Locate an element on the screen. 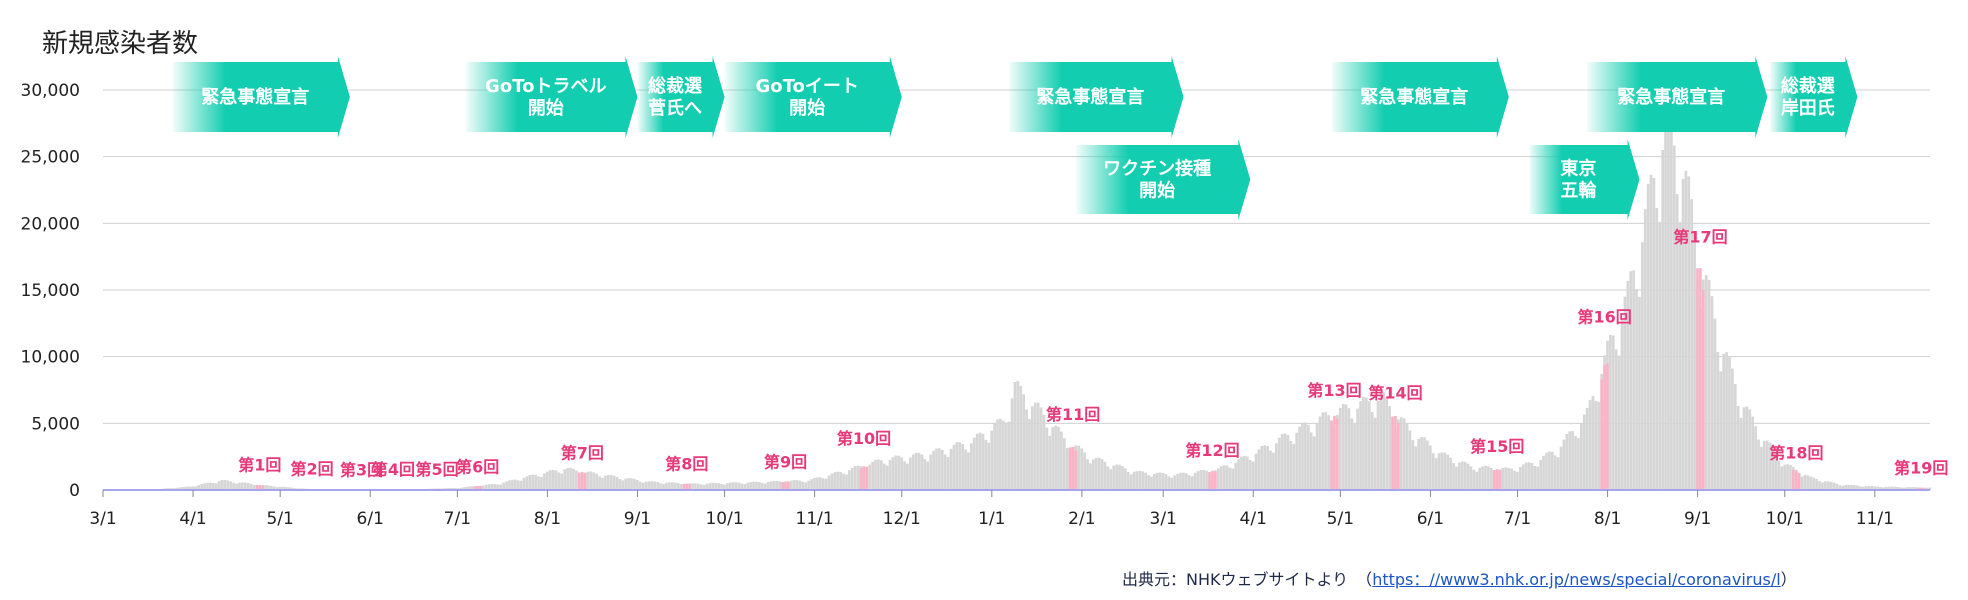 Image resolution: width=1968 pixels, height=600 pixels. event-label: GoToトラベル is located at coordinates (545, 86).